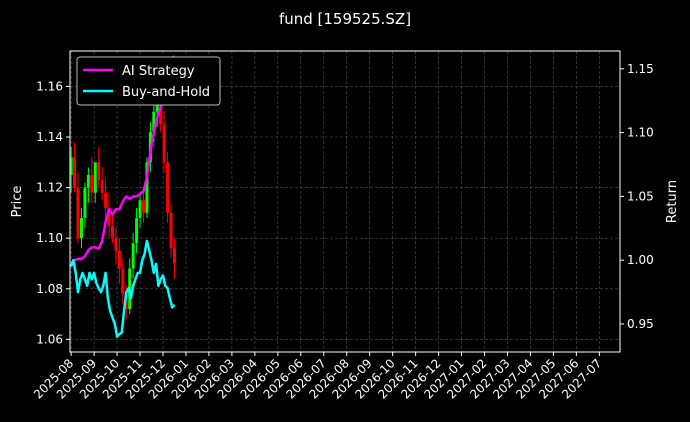  Describe the element at coordinates (640, 69) in the screenshot. I see `y-right-tick-label: 1.15` at that location.